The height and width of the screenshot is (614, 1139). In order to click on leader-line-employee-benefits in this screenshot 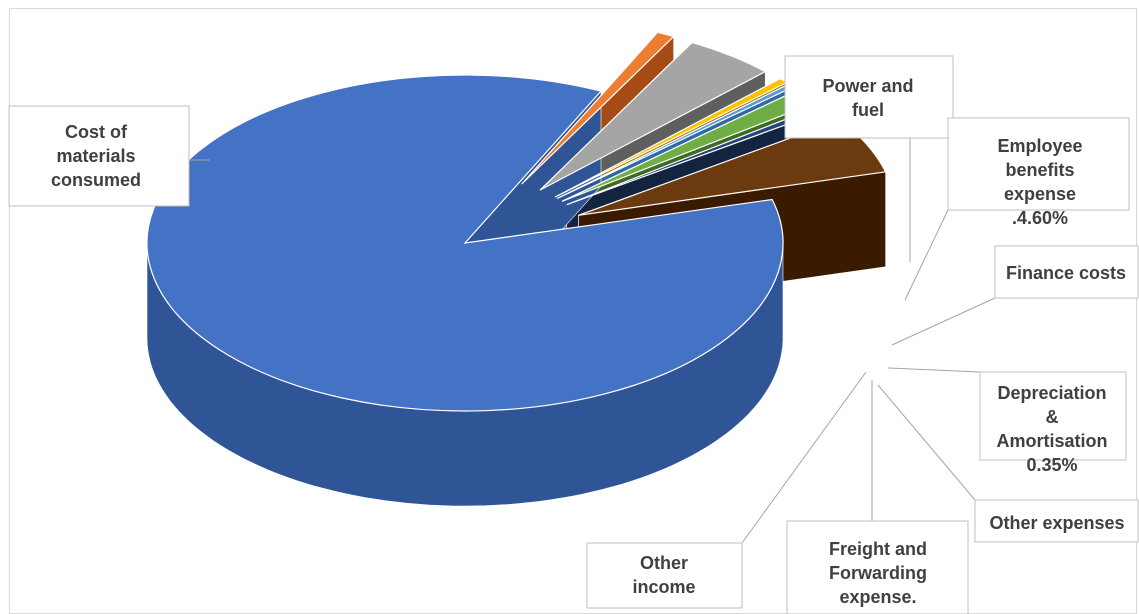, I will do `click(926, 255)`.